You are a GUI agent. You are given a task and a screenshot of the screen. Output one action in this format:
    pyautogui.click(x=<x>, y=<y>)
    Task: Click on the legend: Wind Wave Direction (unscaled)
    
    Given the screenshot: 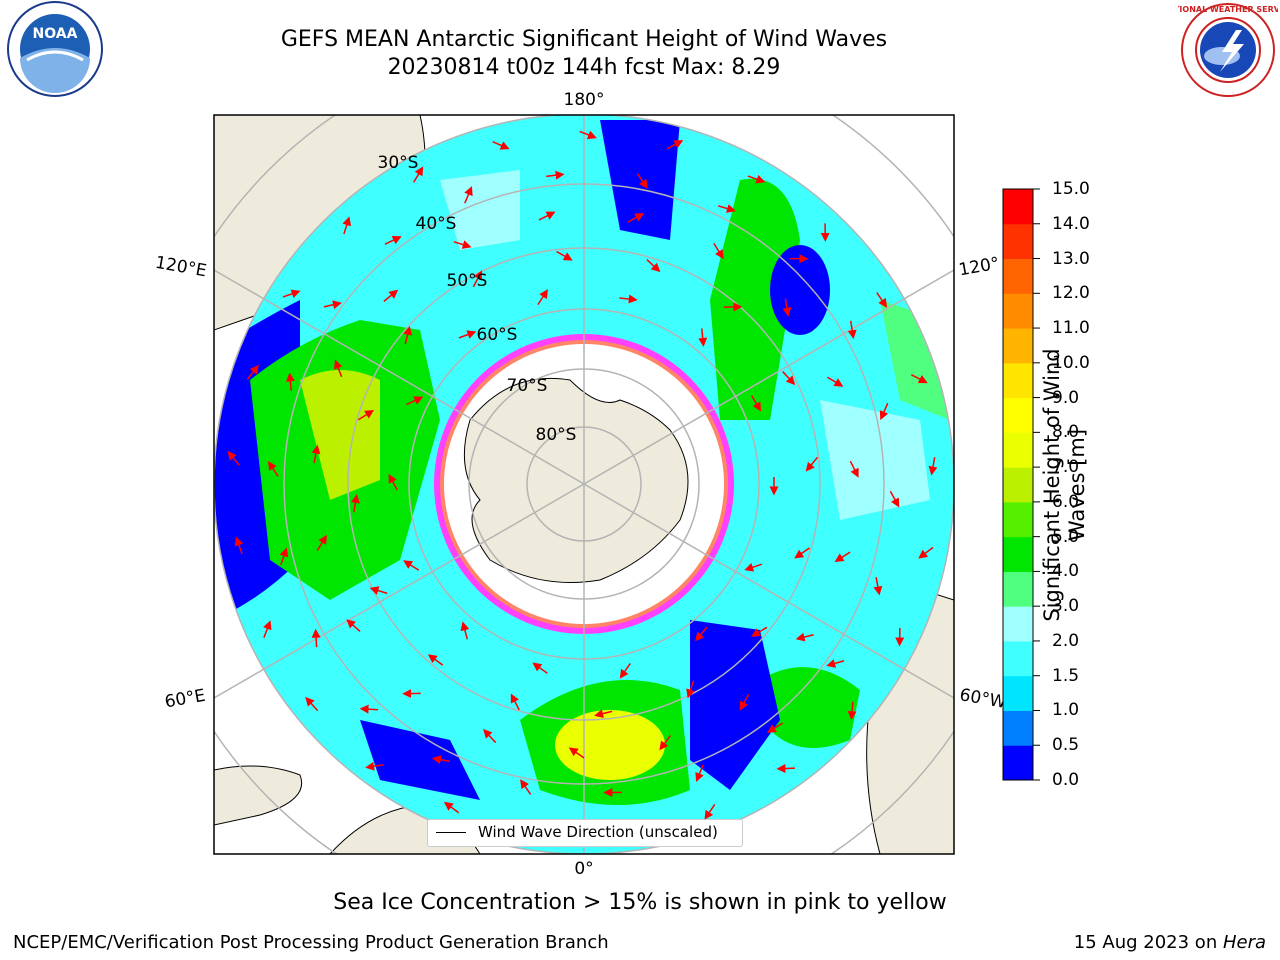 What is the action you would take?
    pyautogui.click(x=585, y=833)
    